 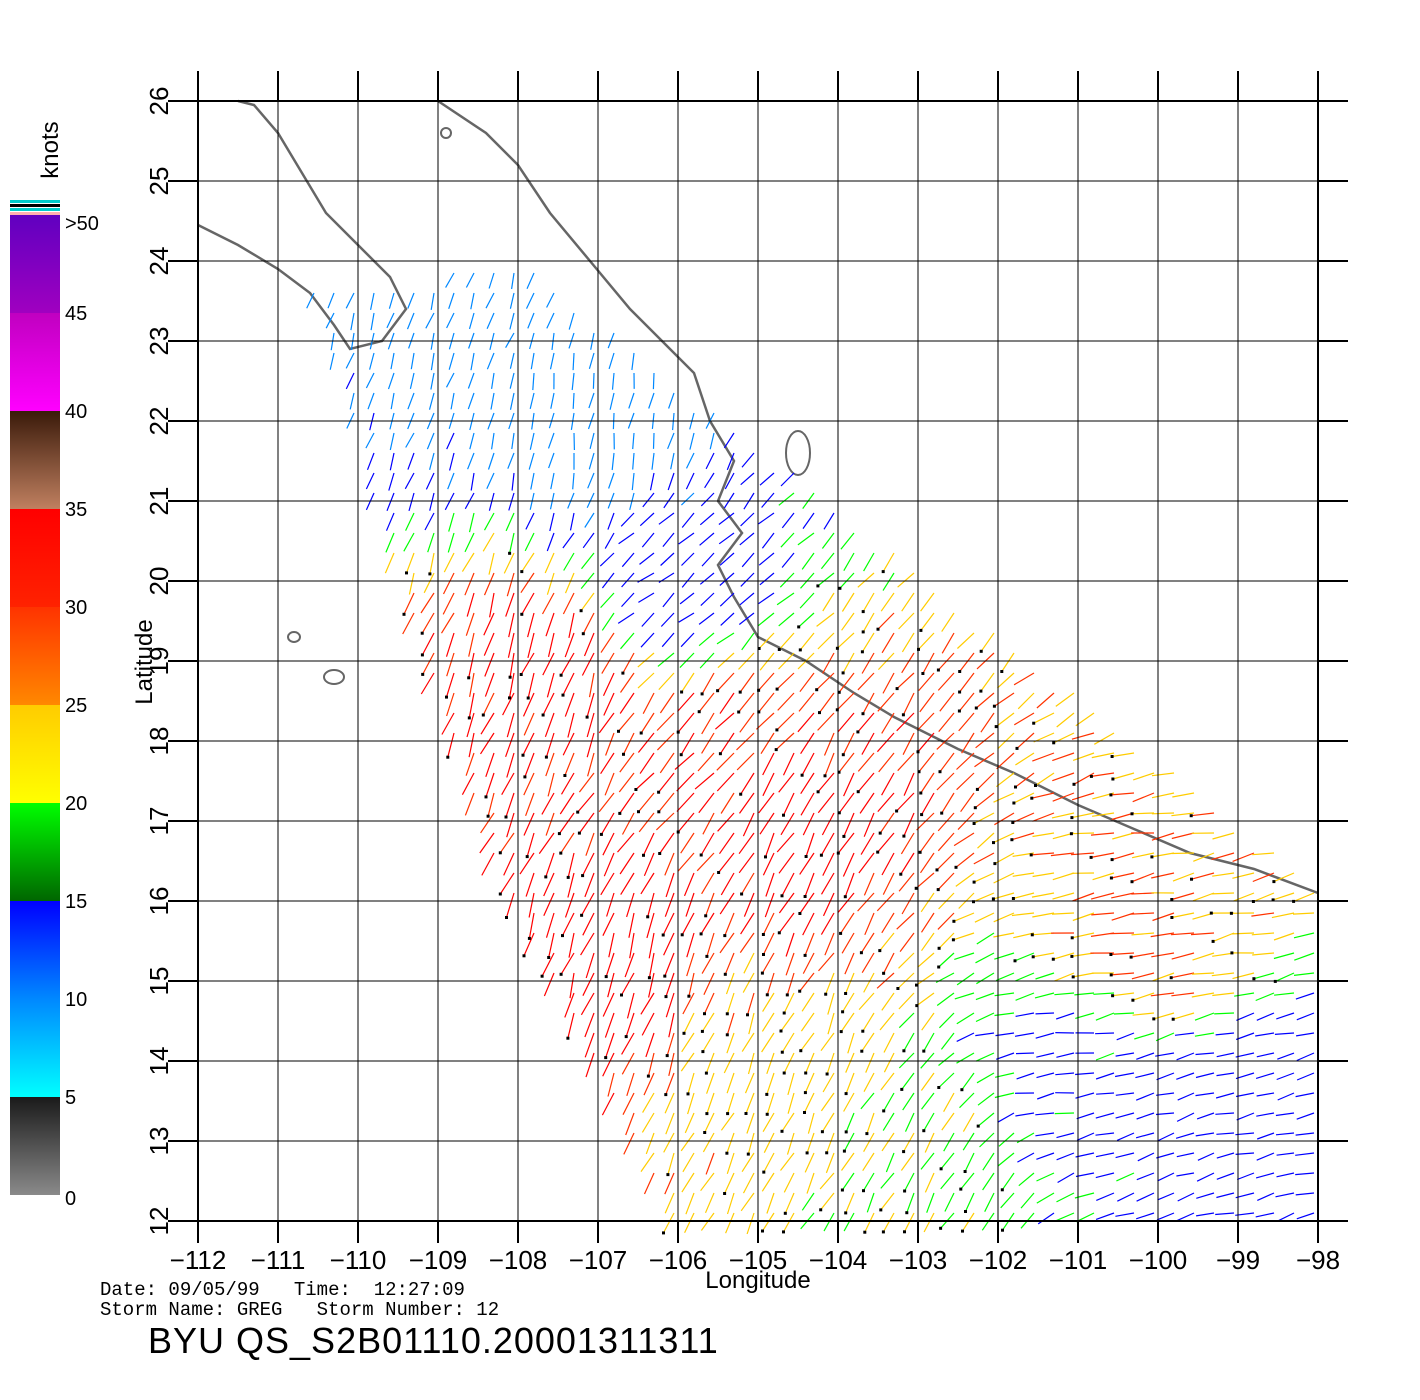 I want to click on colorbar-band, so click(x=35, y=264).